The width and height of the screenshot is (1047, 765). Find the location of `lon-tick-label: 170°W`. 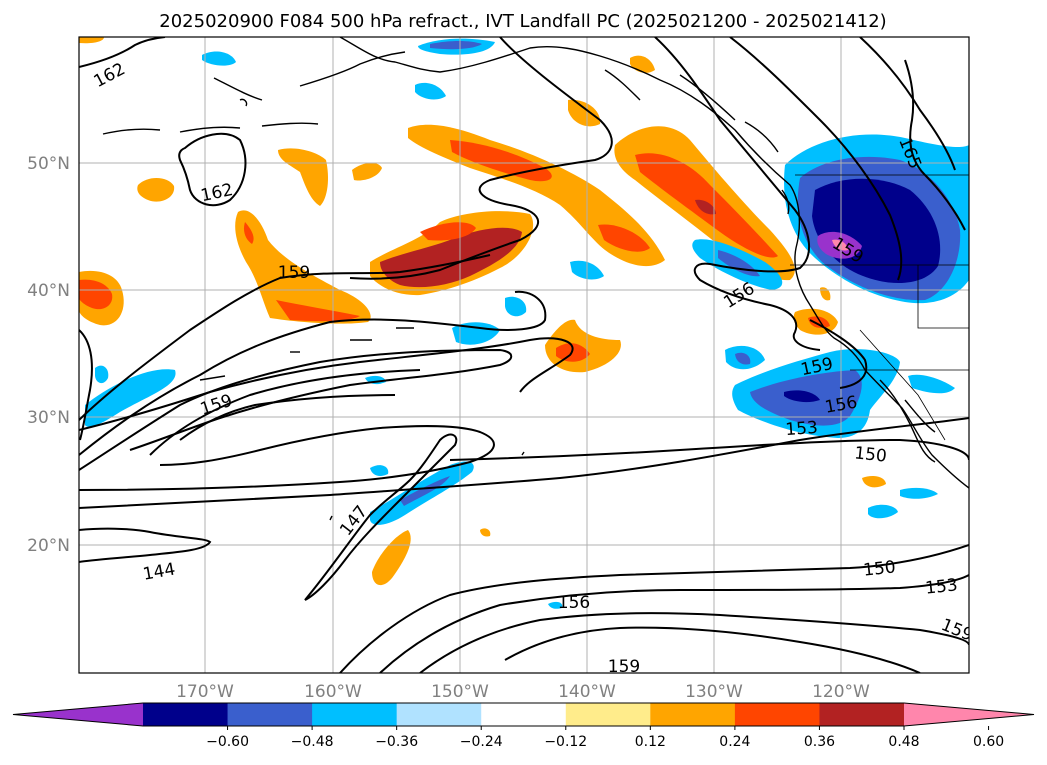

lon-tick-label: 170°W is located at coordinates (205, 692).